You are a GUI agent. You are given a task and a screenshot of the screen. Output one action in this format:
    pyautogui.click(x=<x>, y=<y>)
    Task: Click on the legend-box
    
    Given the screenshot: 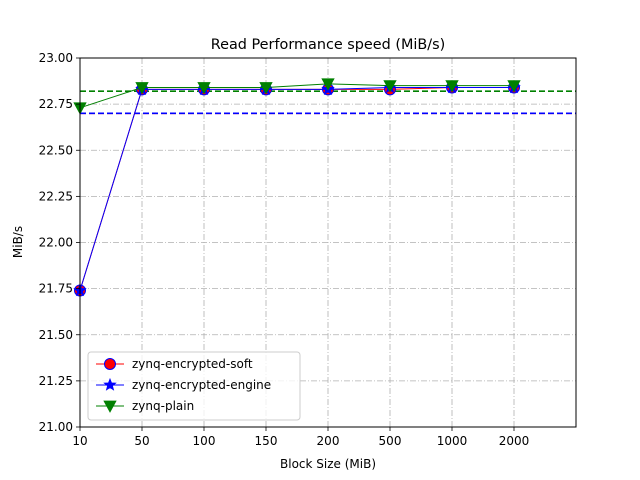 What is the action you would take?
    pyautogui.click(x=194, y=386)
    